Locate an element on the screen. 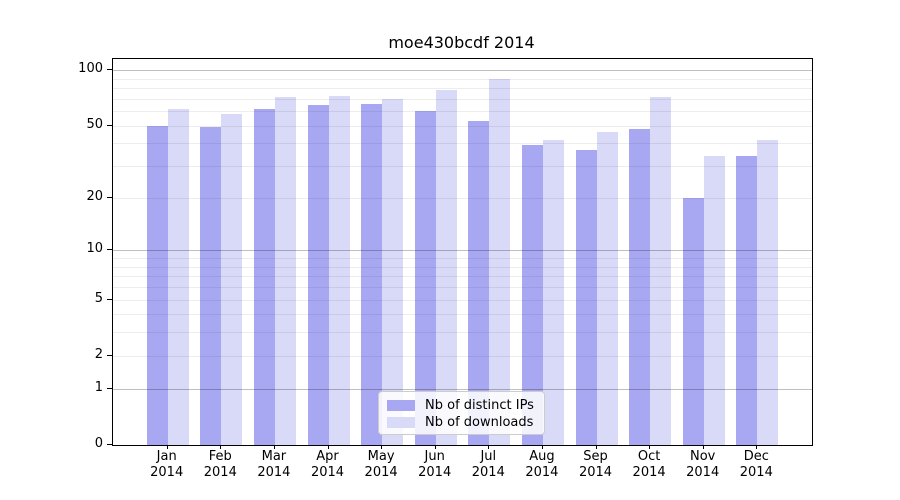  x-tick-mark-apr is located at coordinates (328, 447).